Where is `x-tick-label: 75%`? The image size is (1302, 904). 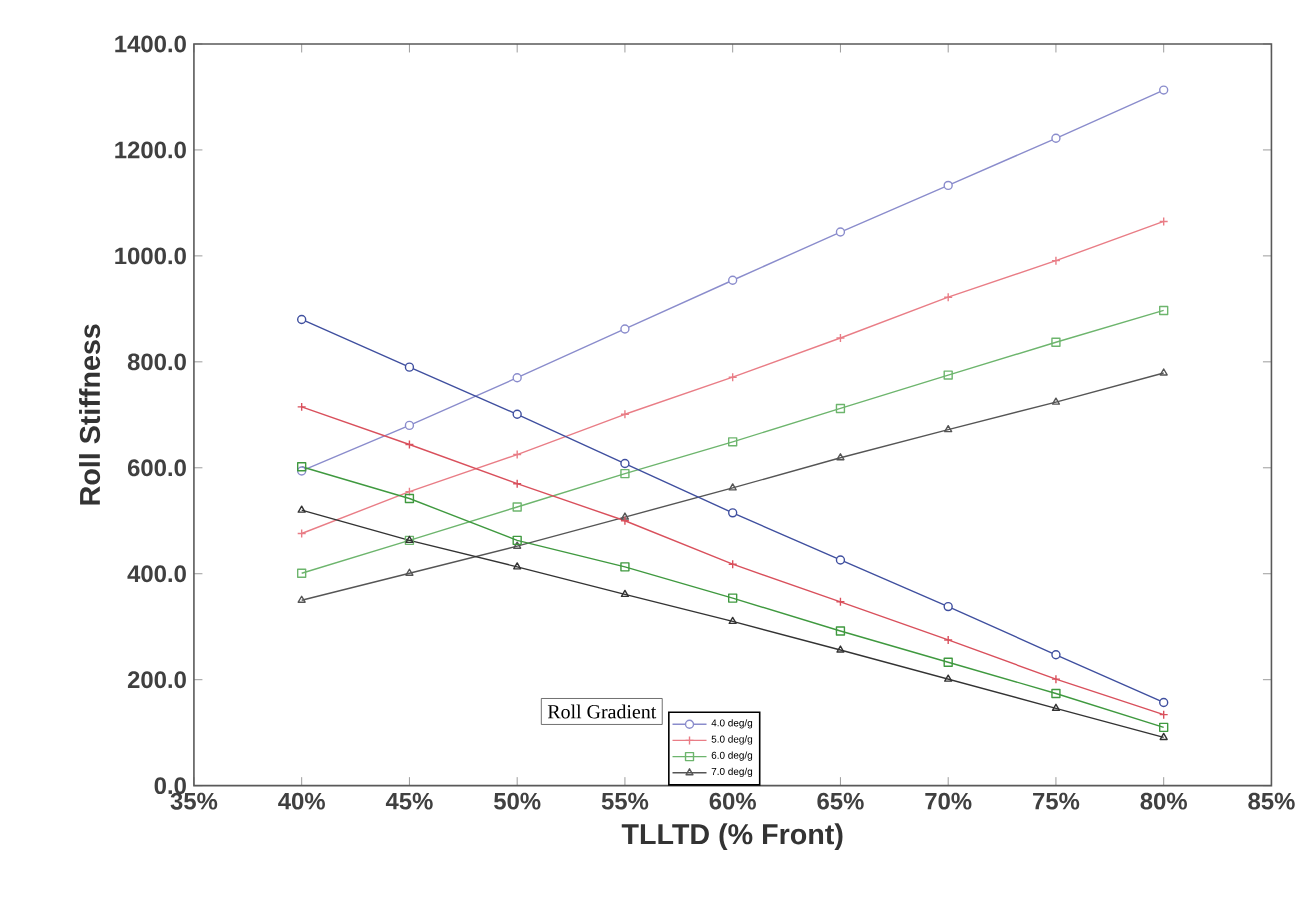 x-tick-label: 75% is located at coordinates (1056, 801).